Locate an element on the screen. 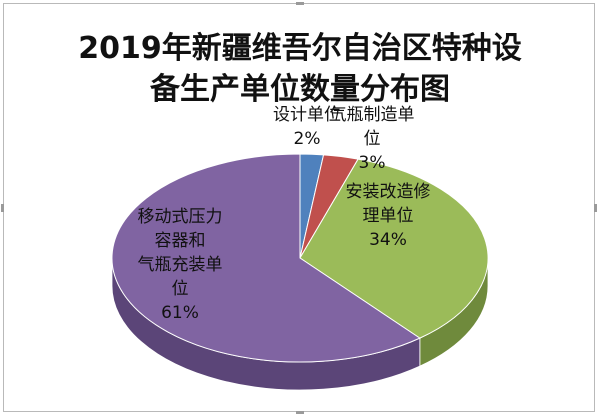 The height and width of the screenshot is (417, 600). resize-handle-top is located at coordinates (300, 3).